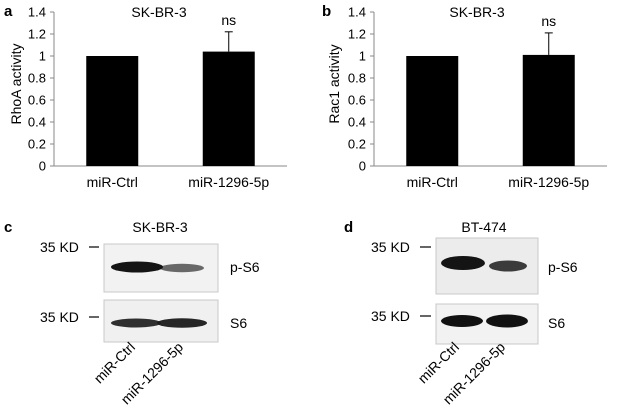 The image size is (638, 420). I want to click on panel-letter-d: d, so click(348, 227).